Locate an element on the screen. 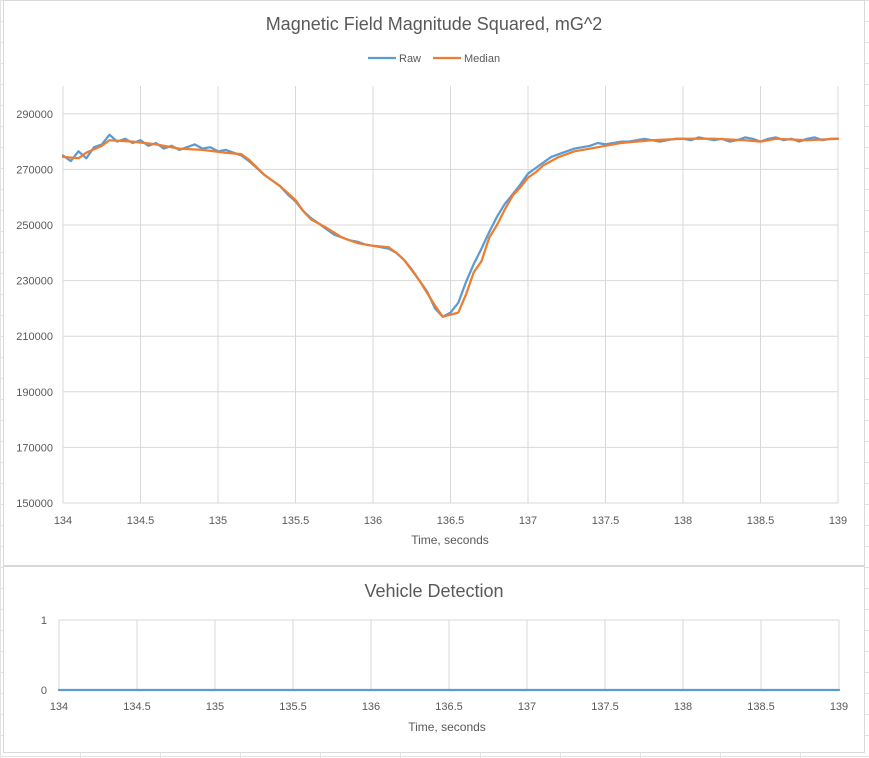 The height and width of the screenshot is (758, 869). y-tick-label: 230000 is located at coordinates (34, 282).